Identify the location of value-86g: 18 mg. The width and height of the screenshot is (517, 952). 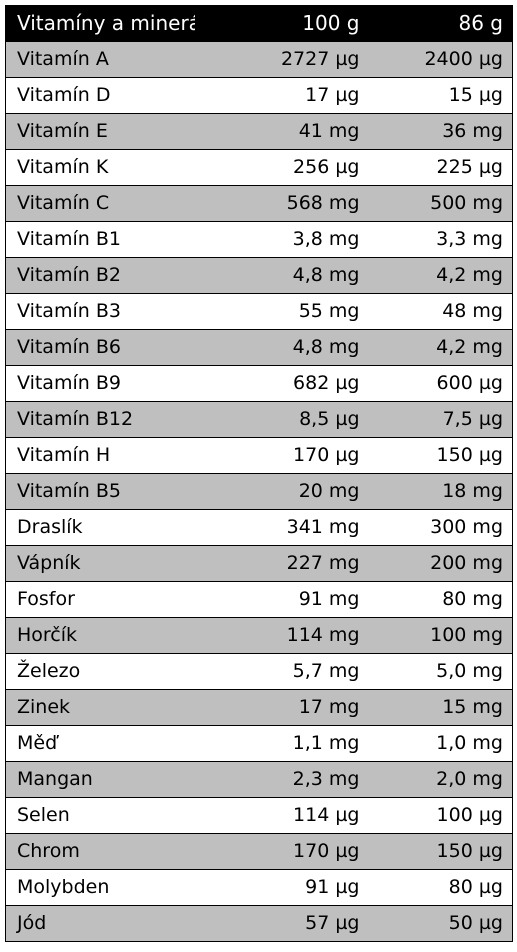
(439, 491).